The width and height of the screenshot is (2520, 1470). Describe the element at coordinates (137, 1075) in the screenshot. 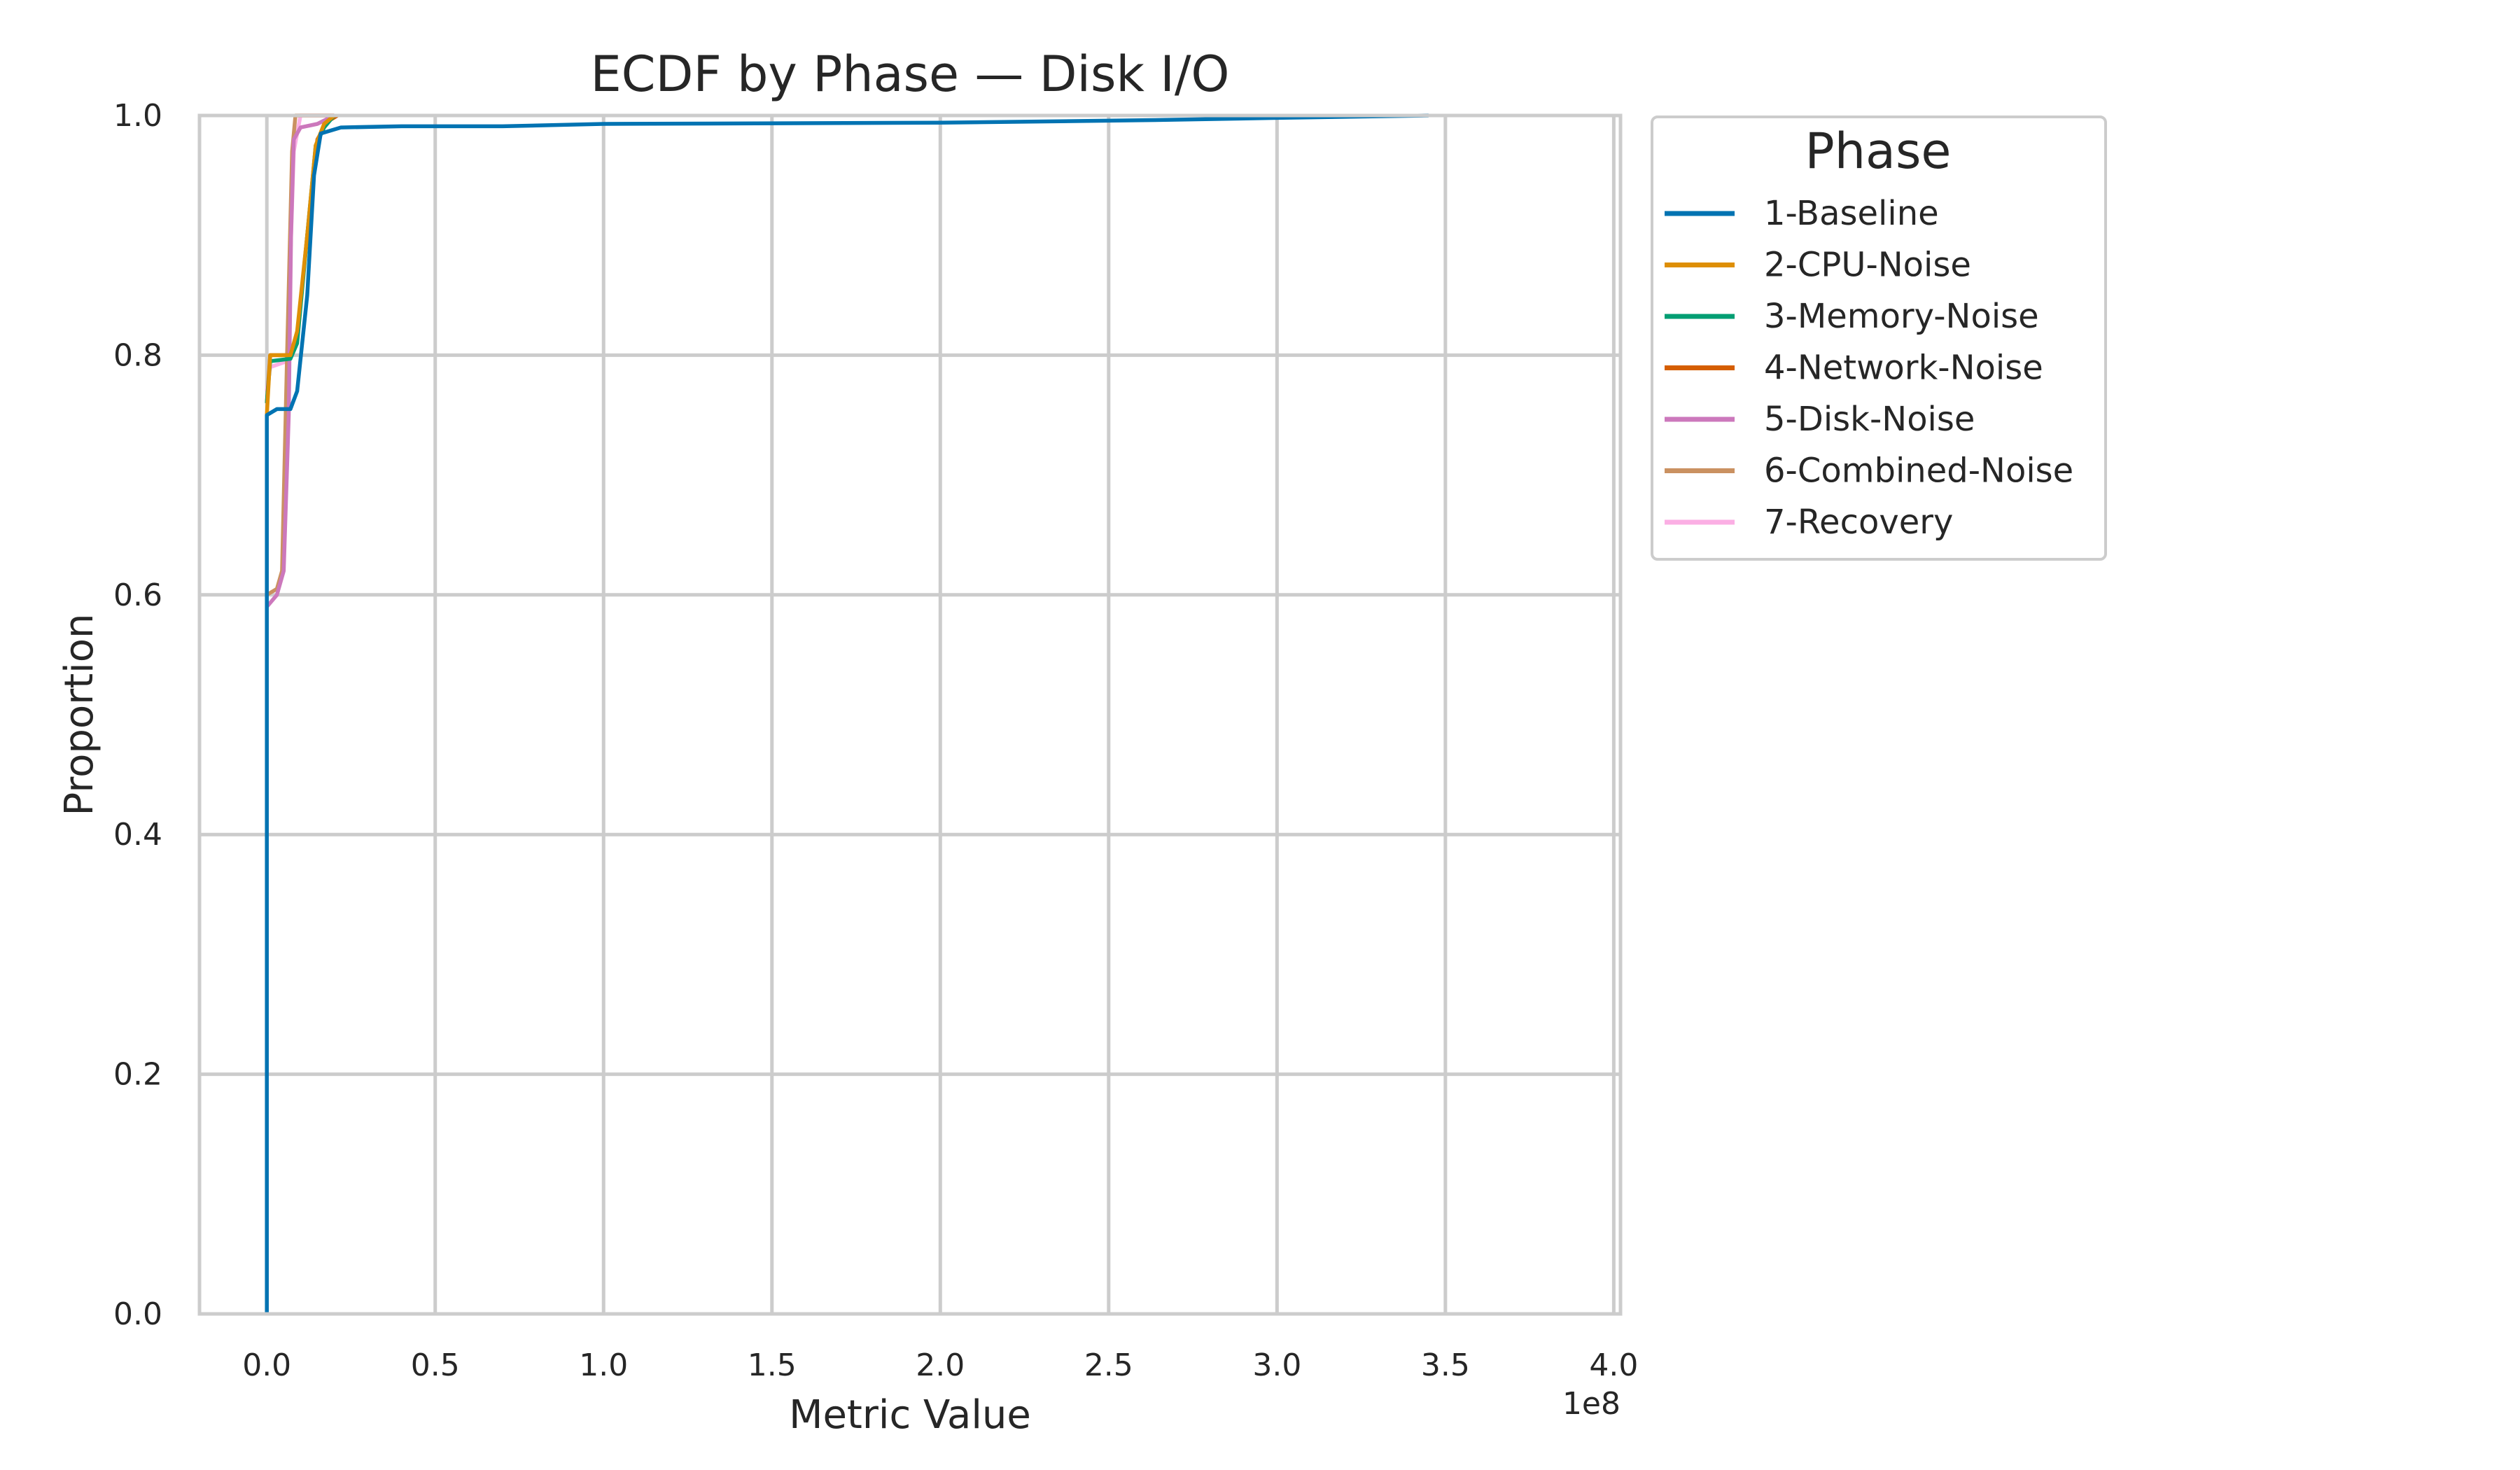

I see `y-tick-label: 0.2` at that location.